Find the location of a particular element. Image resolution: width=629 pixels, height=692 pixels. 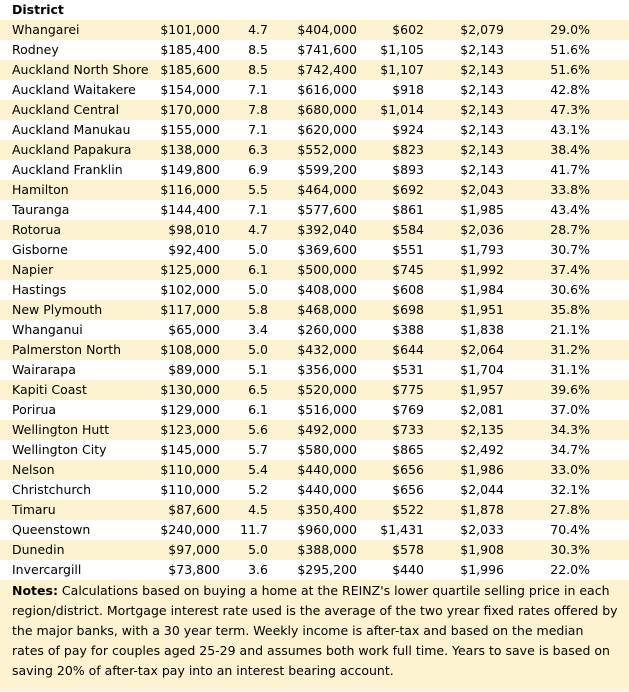

value-cell: $656 is located at coordinates (408, 469).